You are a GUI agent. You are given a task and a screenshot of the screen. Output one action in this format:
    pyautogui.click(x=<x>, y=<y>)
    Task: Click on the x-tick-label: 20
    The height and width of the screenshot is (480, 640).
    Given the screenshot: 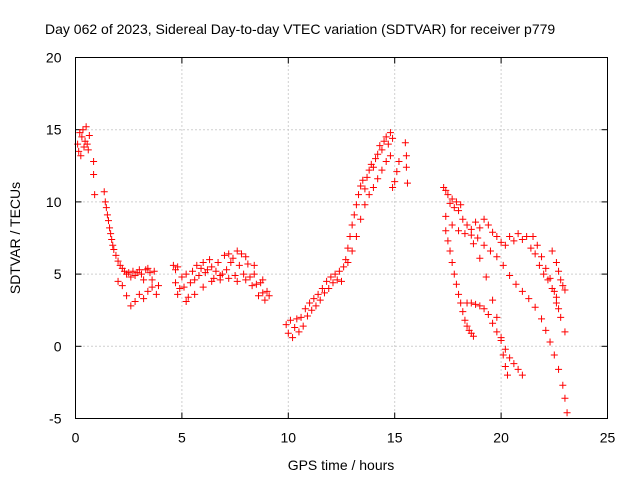 What is the action you would take?
    pyautogui.click(x=501, y=438)
    